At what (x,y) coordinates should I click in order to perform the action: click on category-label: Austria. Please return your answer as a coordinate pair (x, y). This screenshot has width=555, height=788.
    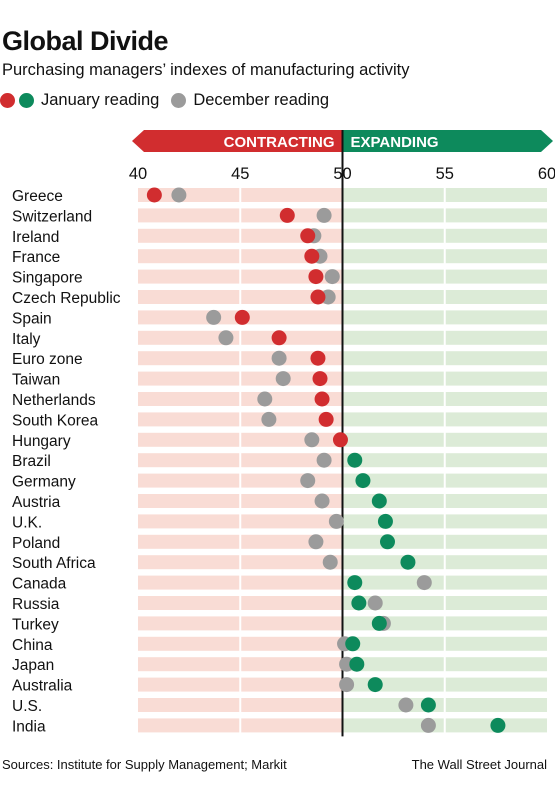
    Looking at the image, I should click on (36, 502).